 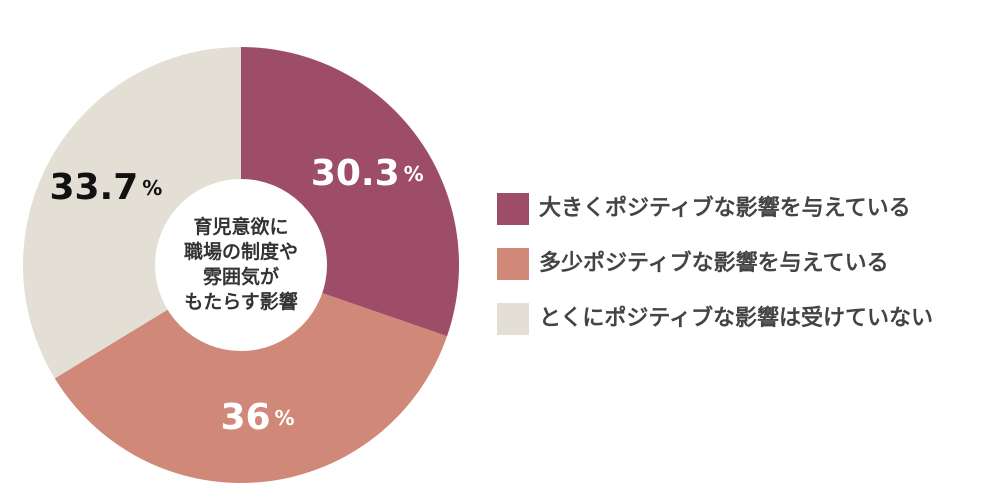 I want to click on center-text: もたらす影響, so click(x=241, y=301).